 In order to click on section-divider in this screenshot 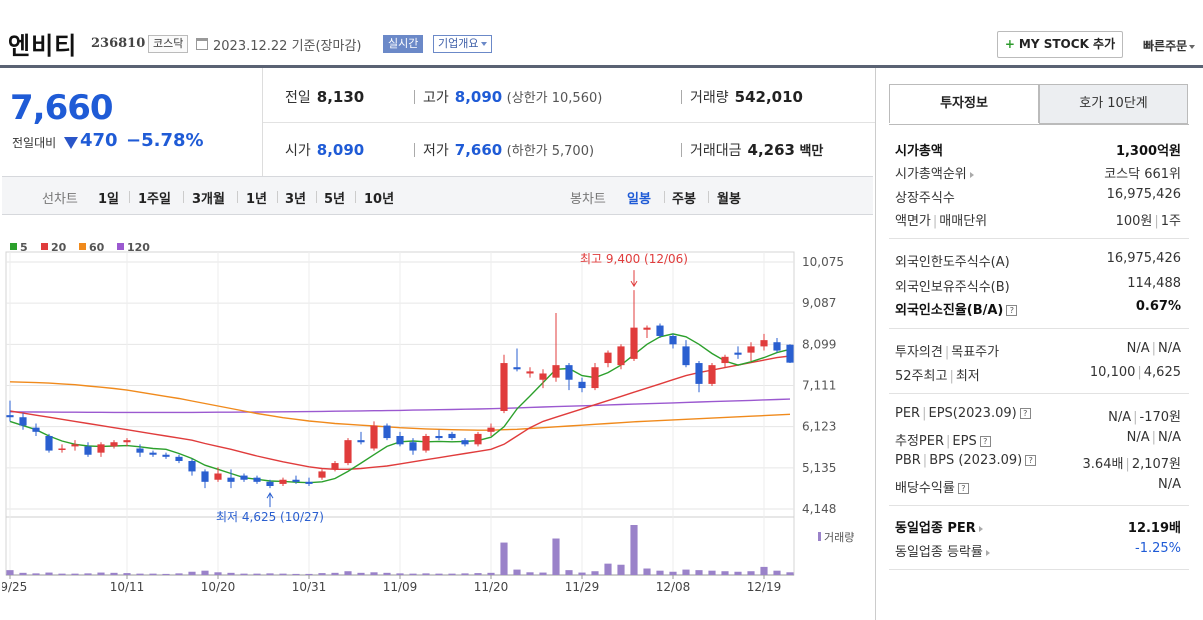, I will do `click(1039, 328)`.